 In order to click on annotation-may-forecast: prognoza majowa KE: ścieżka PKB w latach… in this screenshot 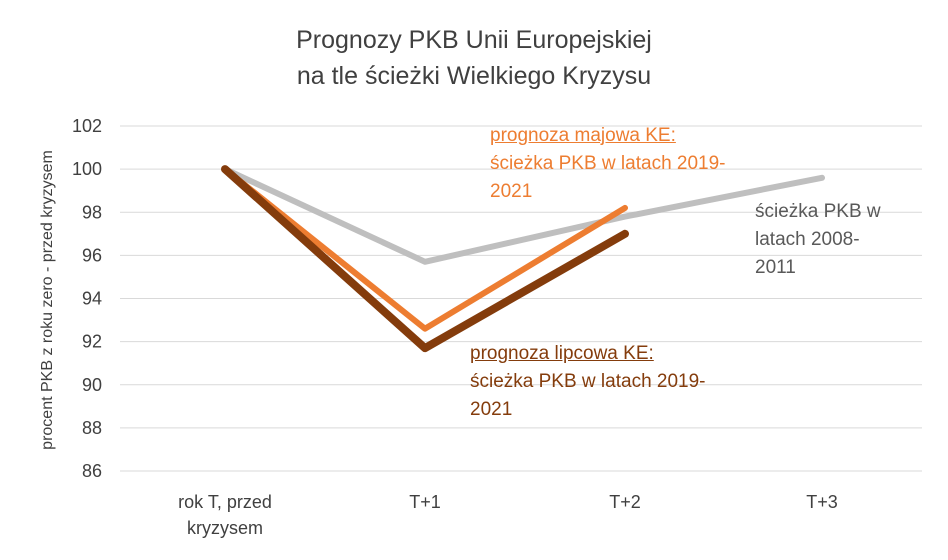, I will do `click(608, 164)`.